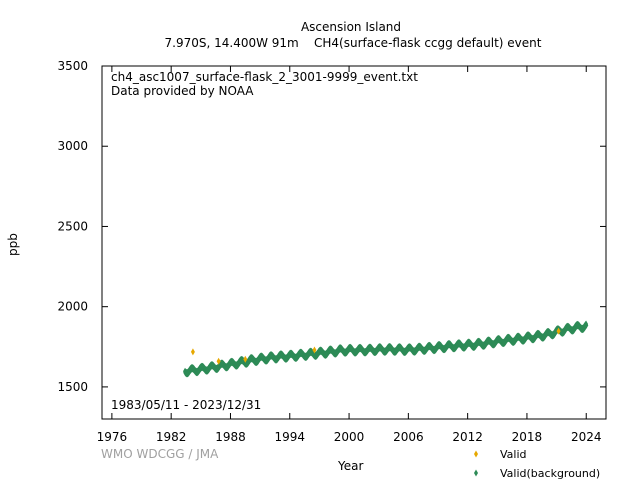  Describe the element at coordinates (349, 437) in the screenshot. I see `x-tick-label: 2000` at that location.